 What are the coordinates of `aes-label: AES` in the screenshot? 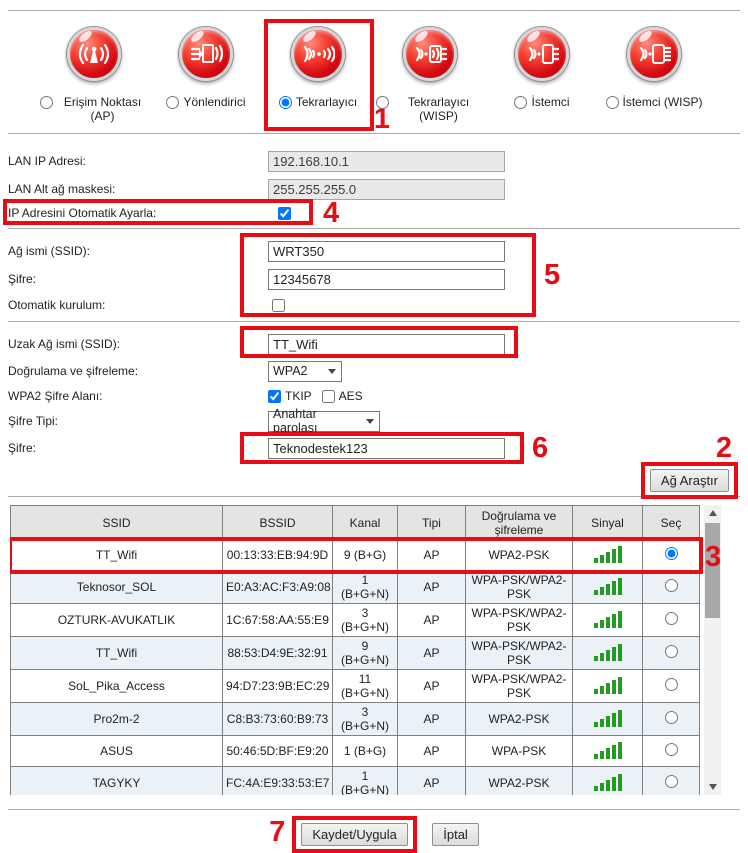 It's located at (350, 396).